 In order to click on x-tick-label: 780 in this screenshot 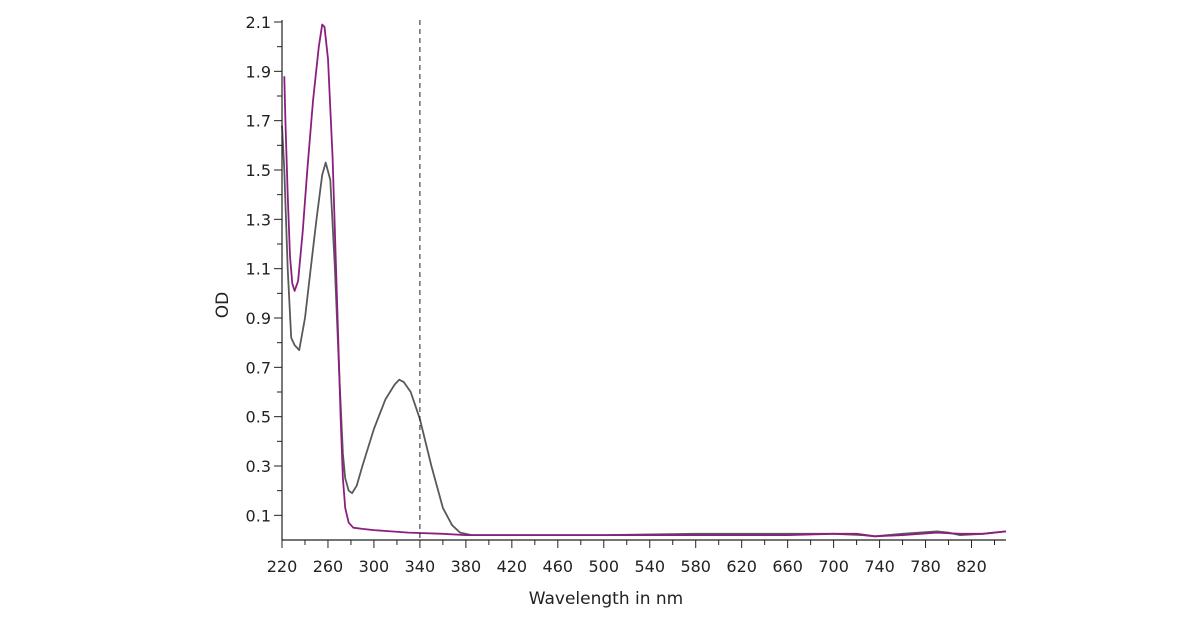, I will do `click(925, 566)`.